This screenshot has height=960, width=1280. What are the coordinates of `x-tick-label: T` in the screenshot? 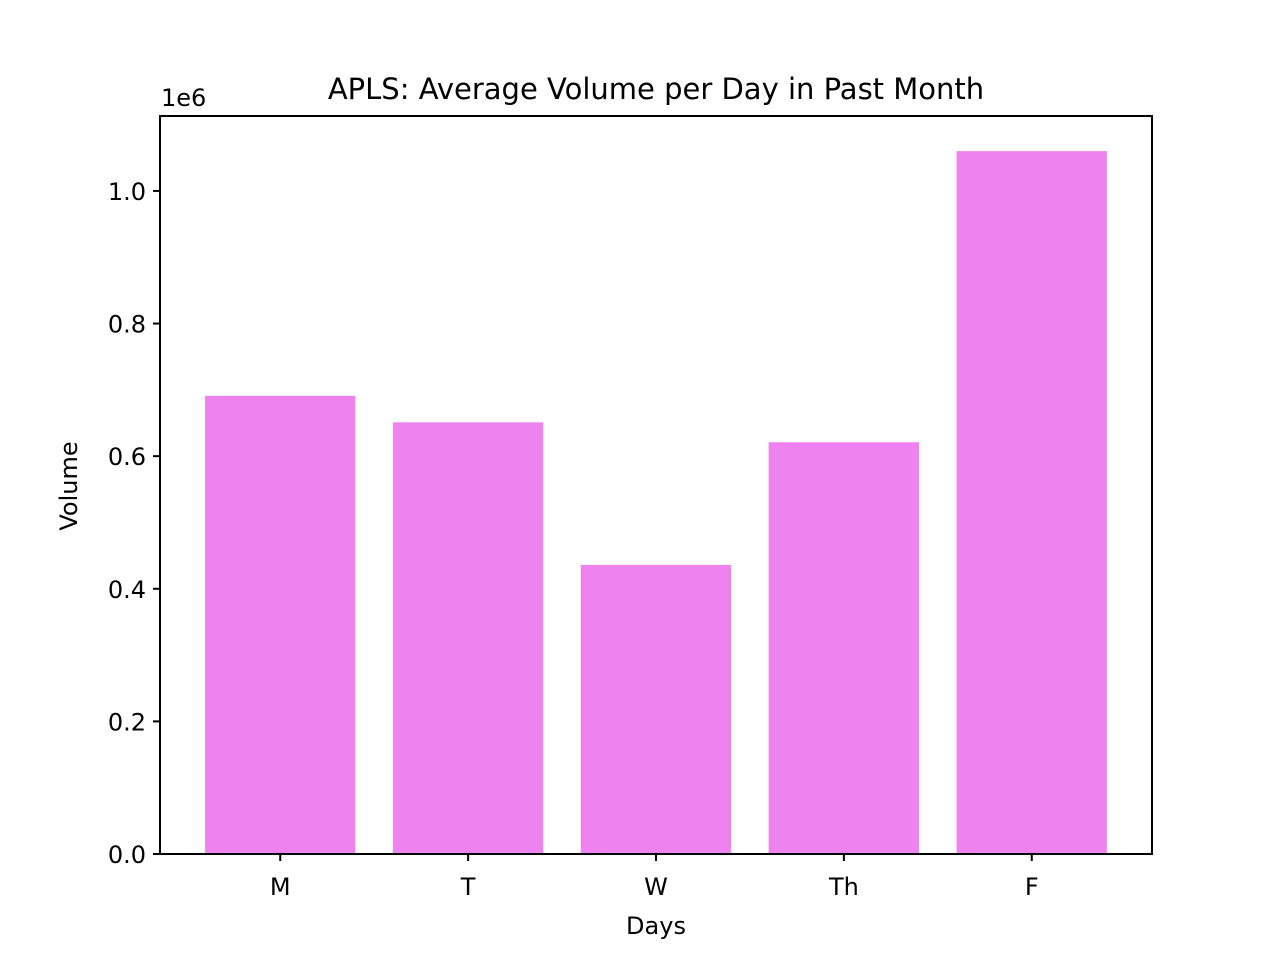 It's located at (468, 887).